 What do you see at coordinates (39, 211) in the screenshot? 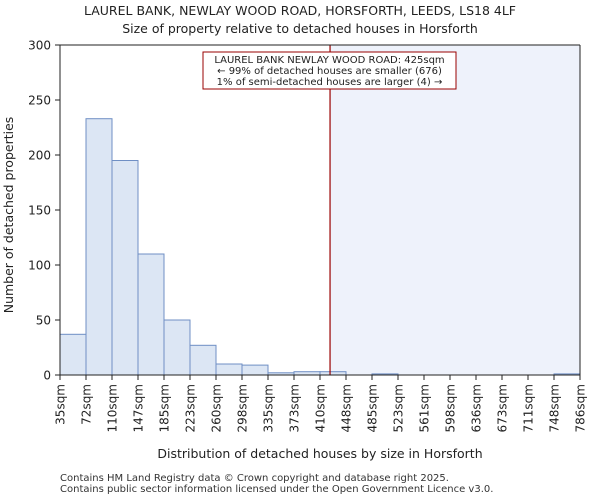
I see `y-tick-label: 150` at bounding box center [39, 211].